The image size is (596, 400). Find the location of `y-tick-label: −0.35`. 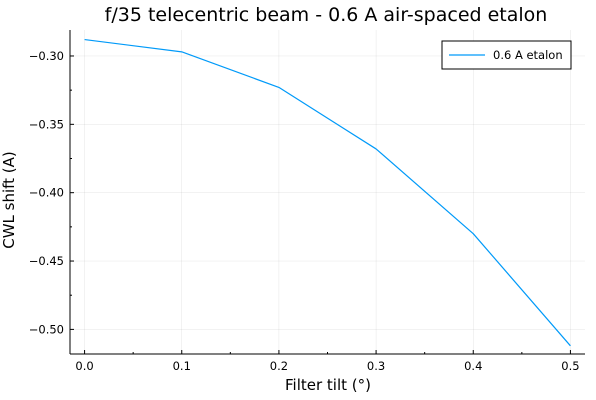

y-tick-label: −0.35 is located at coordinates (46, 124).